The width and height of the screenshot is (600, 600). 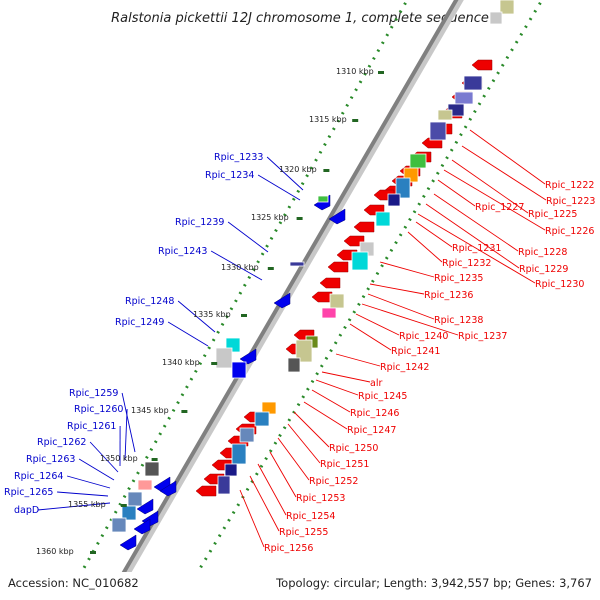 I want to click on reverse-gene-label: Rpic_1223, so click(x=570, y=201).